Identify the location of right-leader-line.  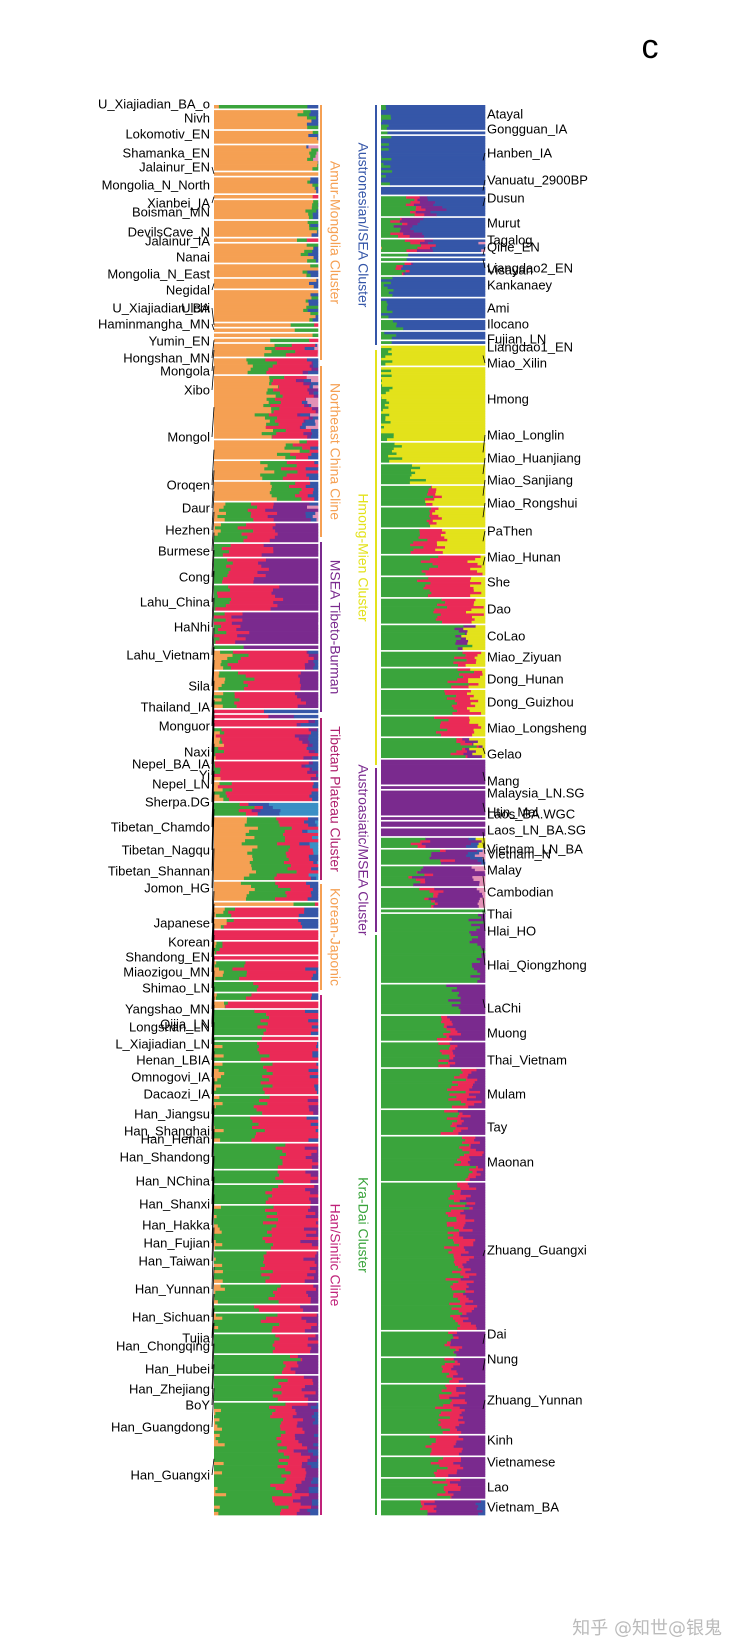
(484, 510).